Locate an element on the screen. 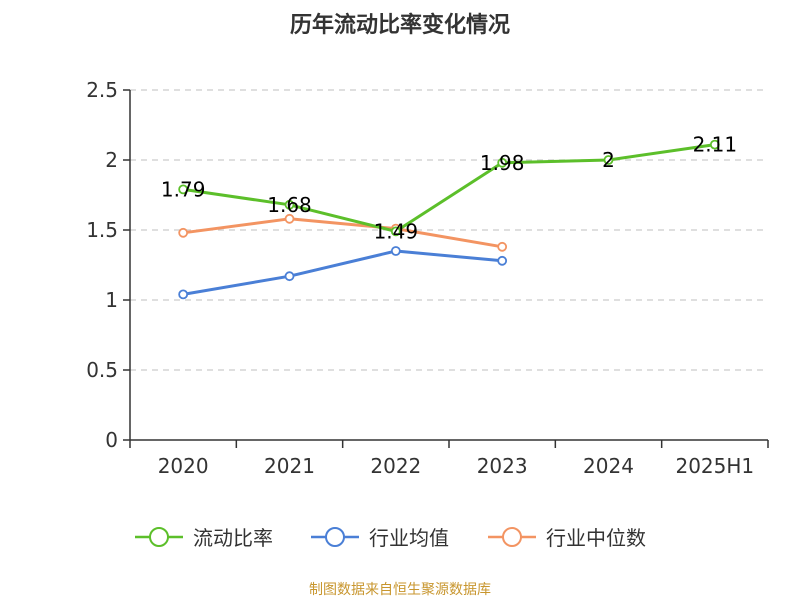 This screenshot has width=800, height=600. x-tick-label: 2020 is located at coordinates (183, 466).